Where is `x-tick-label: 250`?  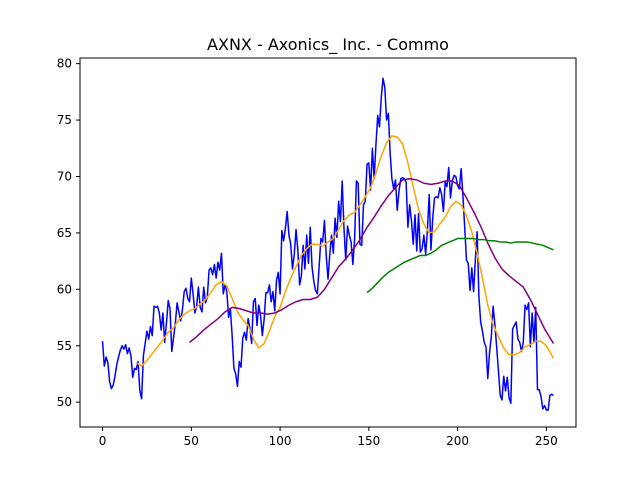 x-tick-label: 250 is located at coordinates (546, 441).